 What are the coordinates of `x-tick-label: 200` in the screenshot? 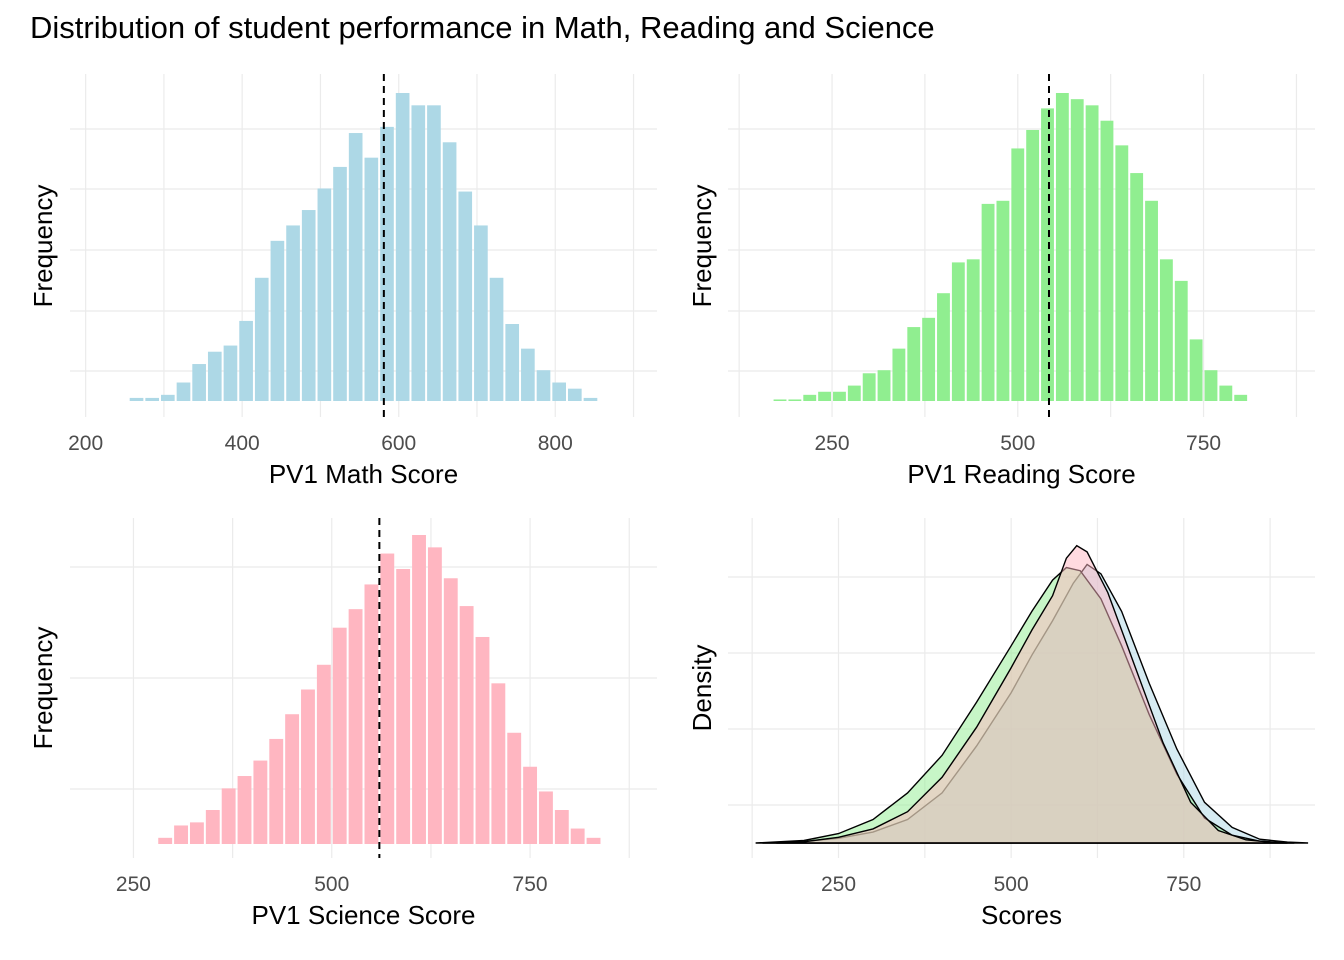 It's located at (85, 443).